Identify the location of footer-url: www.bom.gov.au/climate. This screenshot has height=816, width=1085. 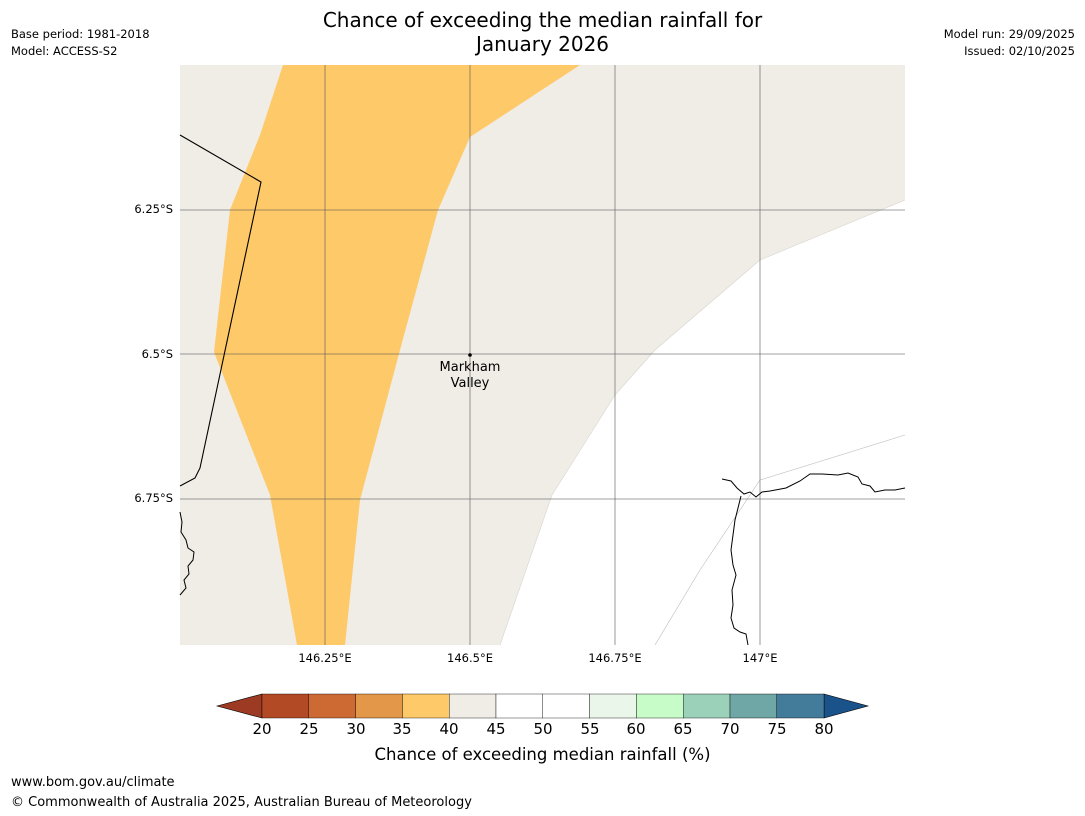
(93, 782).